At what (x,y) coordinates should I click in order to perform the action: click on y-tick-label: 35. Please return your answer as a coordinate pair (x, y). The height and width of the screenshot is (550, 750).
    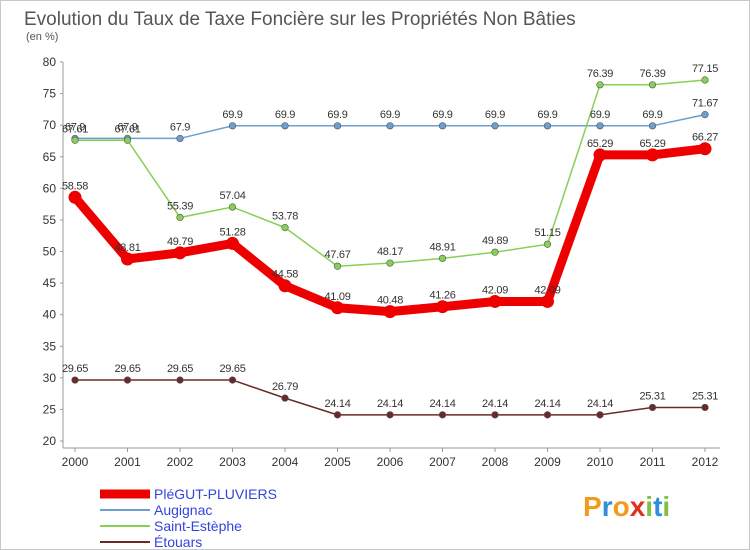
    Looking at the image, I should click on (50, 346).